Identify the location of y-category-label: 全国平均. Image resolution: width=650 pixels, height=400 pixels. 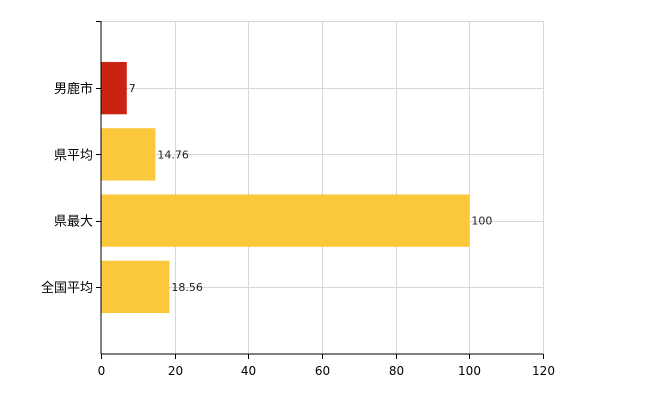
(67, 288).